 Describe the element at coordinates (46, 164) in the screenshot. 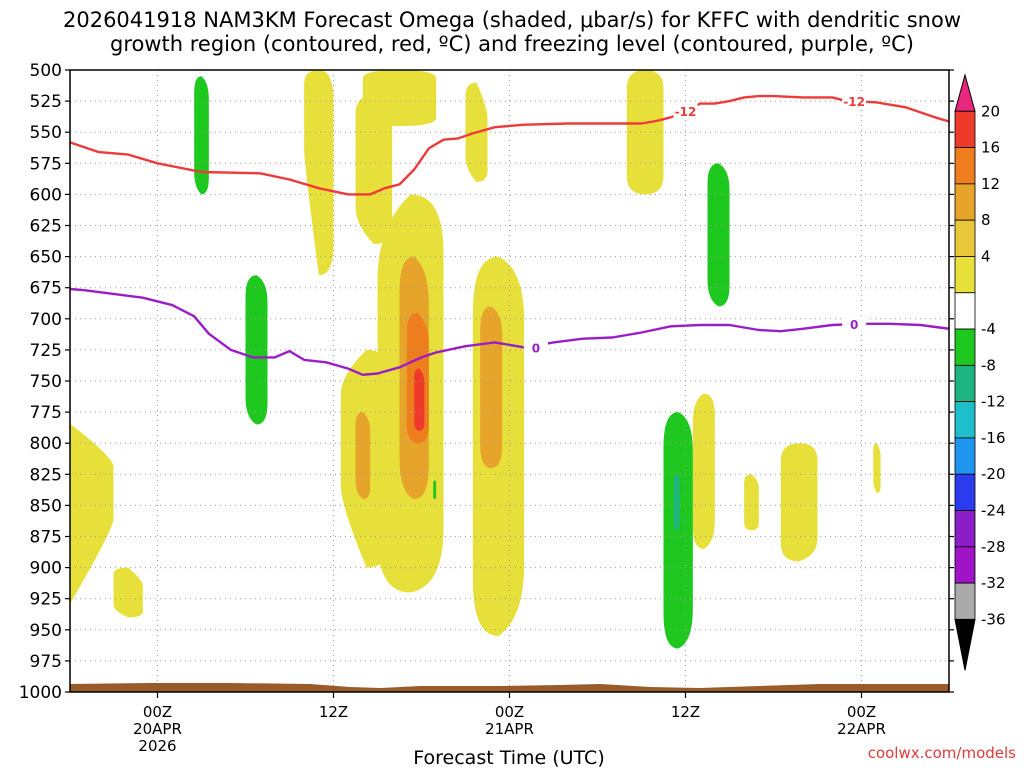

I see `y-tick-label: 575` at that location.